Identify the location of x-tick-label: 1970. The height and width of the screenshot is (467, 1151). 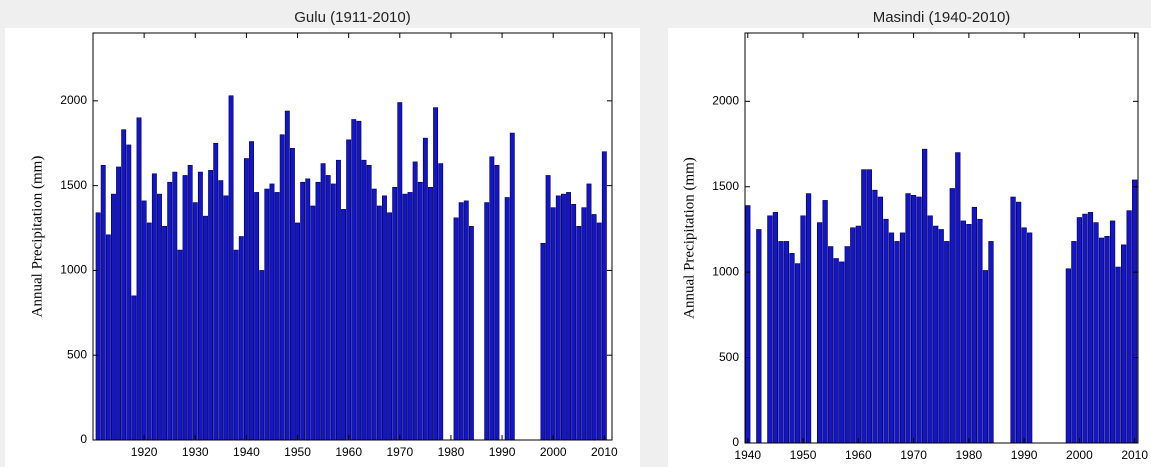
(913, 455).